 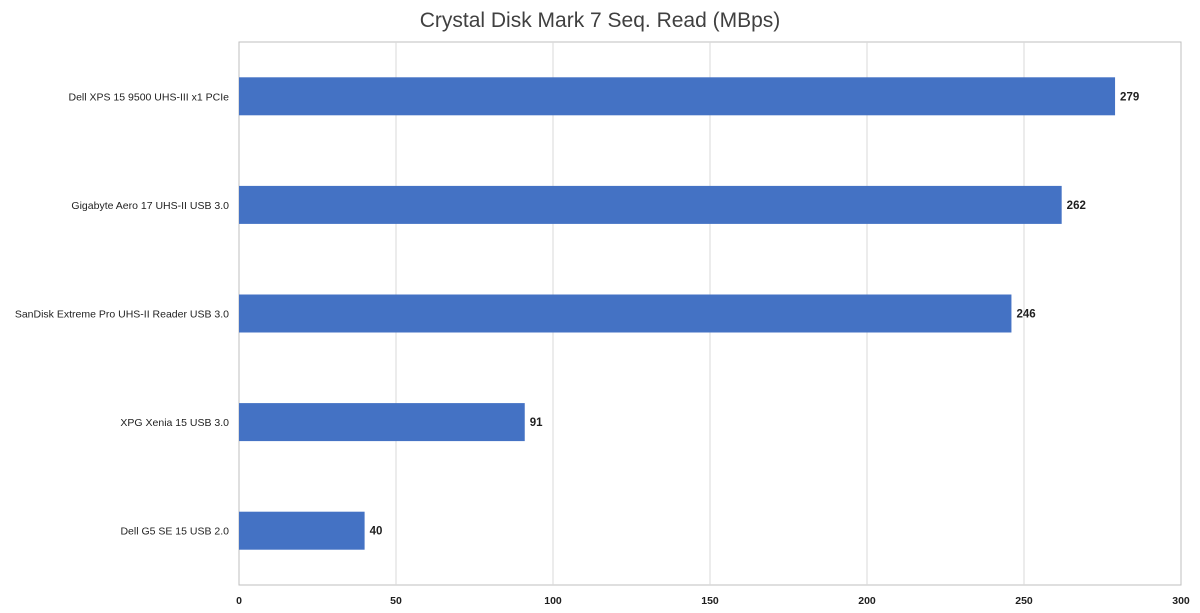 What do you see at coordinates (174, 423) in the screenshot?
I see `category-label: XPG Xenia 15 USB 3.0` at bounding box center [174, 423].